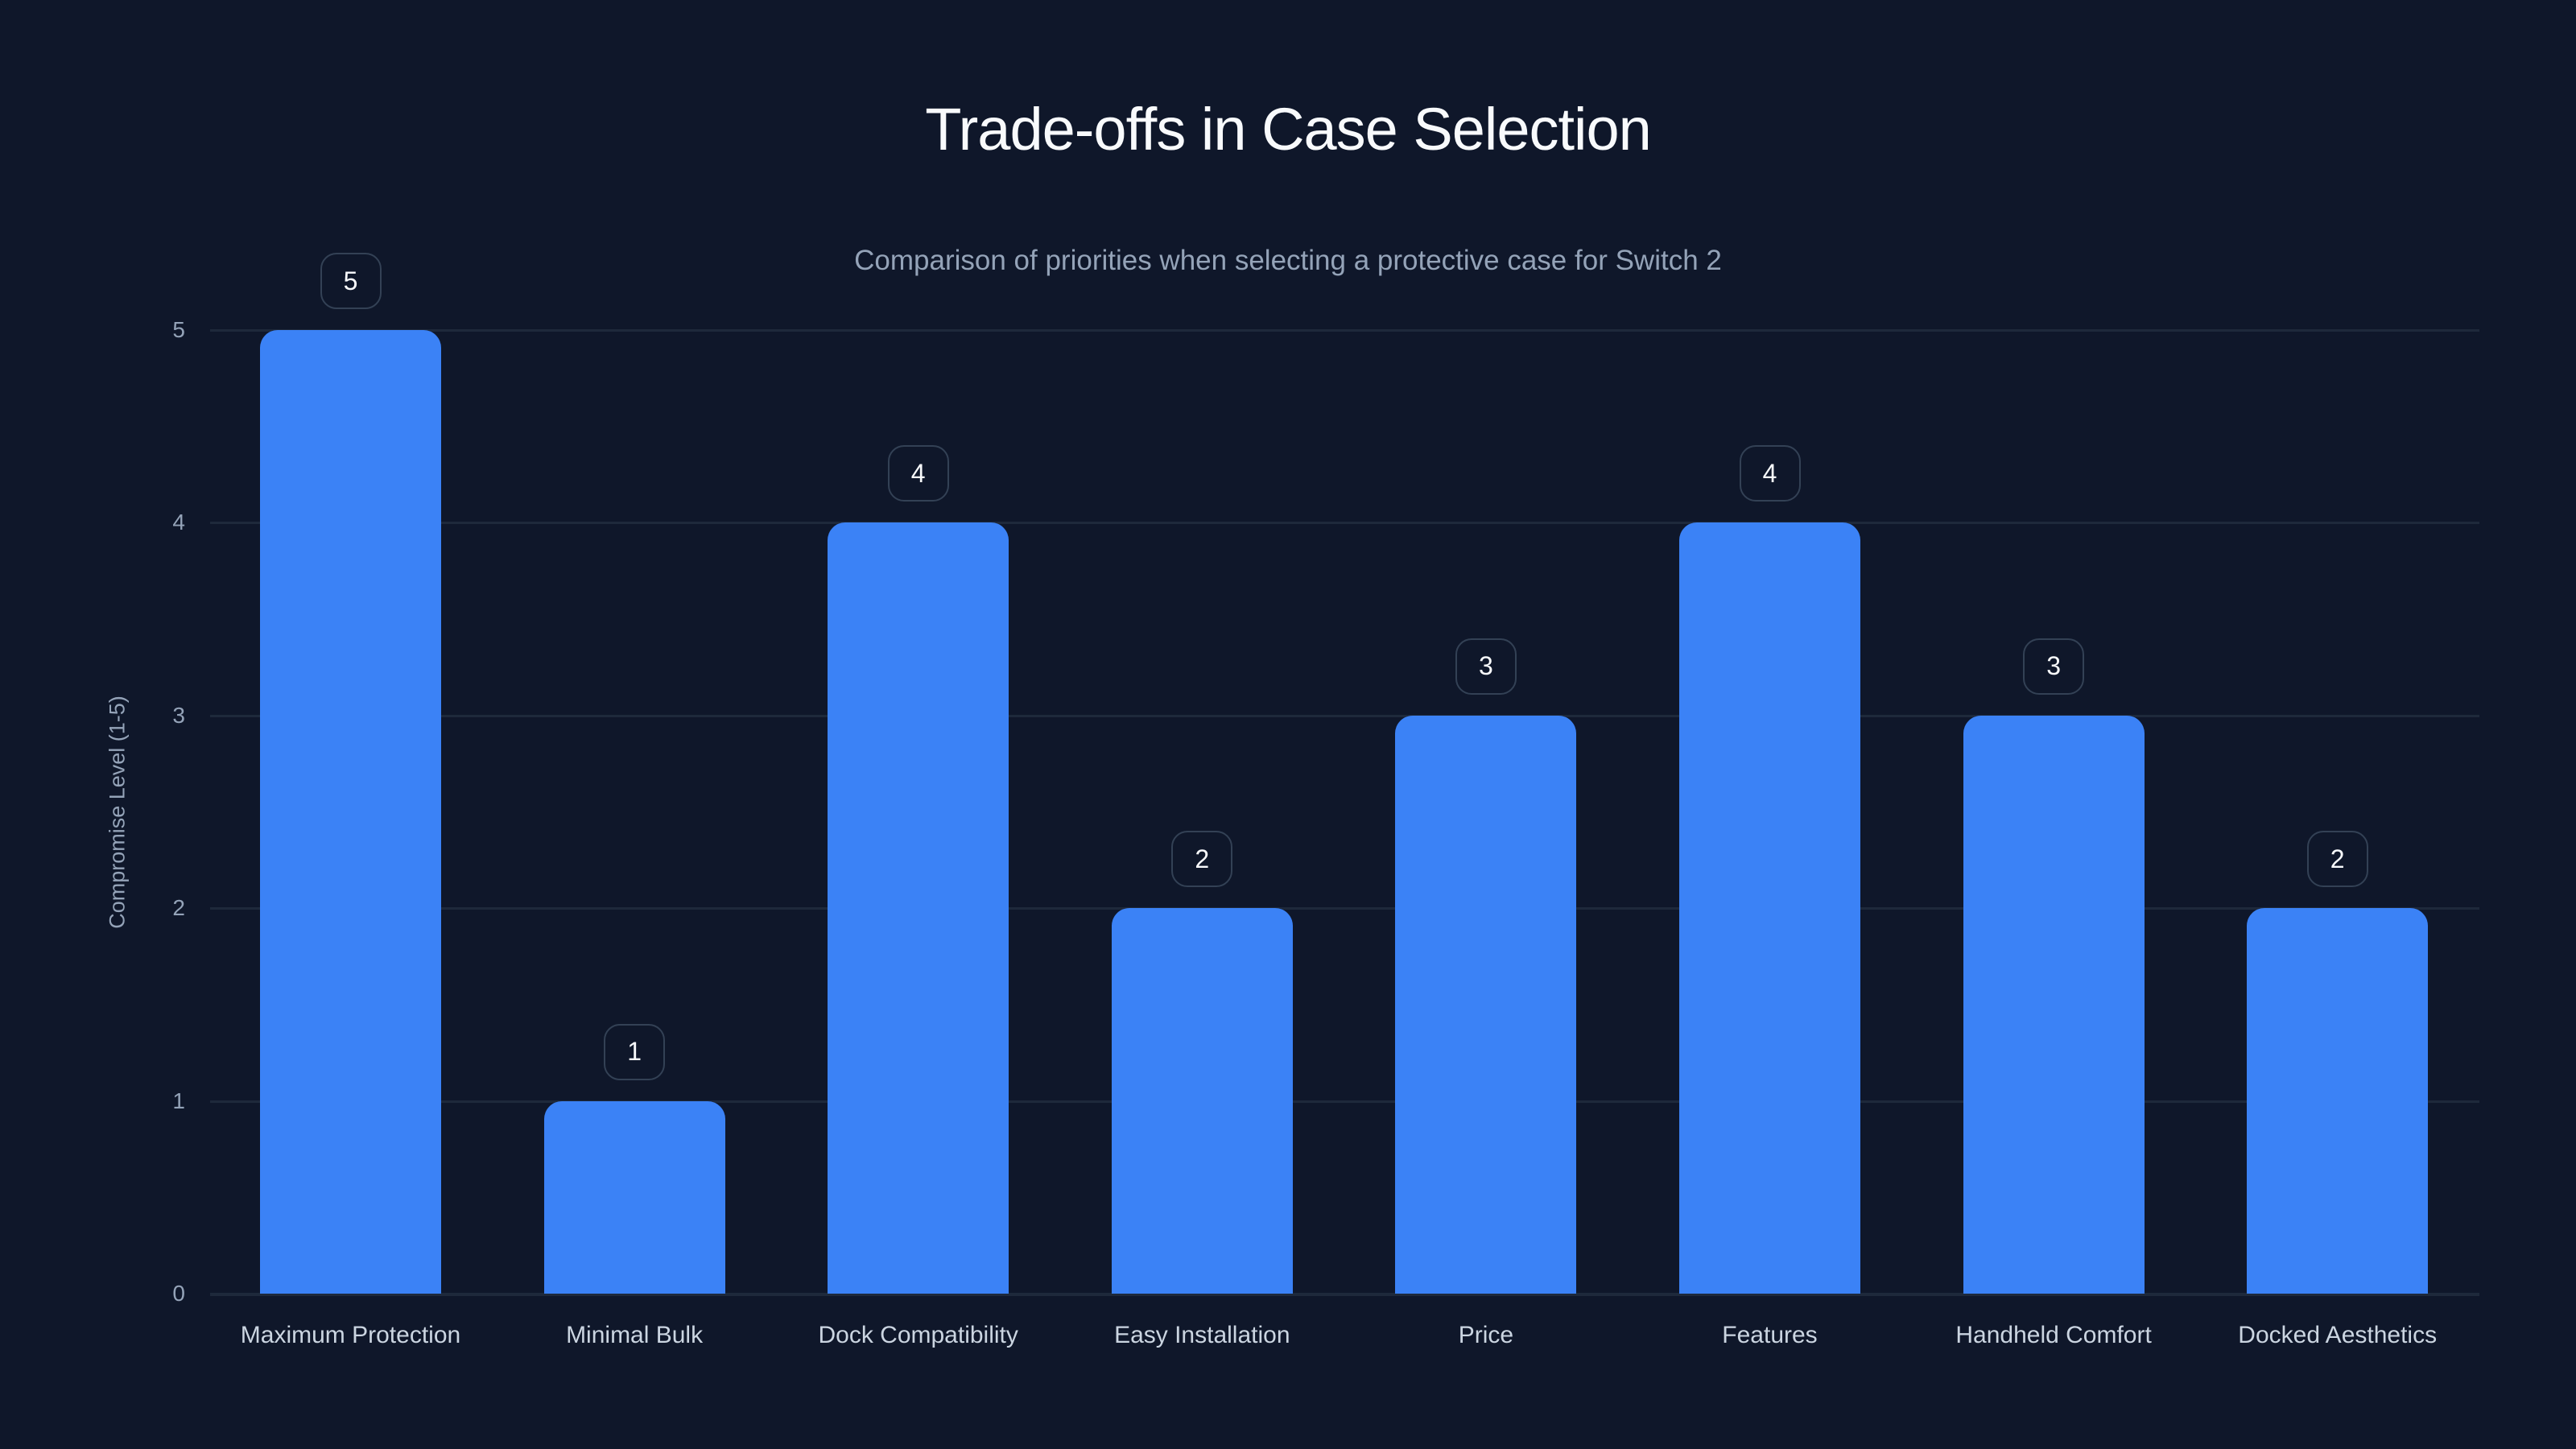  What do you see at coordinates (635, 1335) in the screenshot?
I see `x-tick-label: Minimal Bulk` at bounding box center [635, 1335].